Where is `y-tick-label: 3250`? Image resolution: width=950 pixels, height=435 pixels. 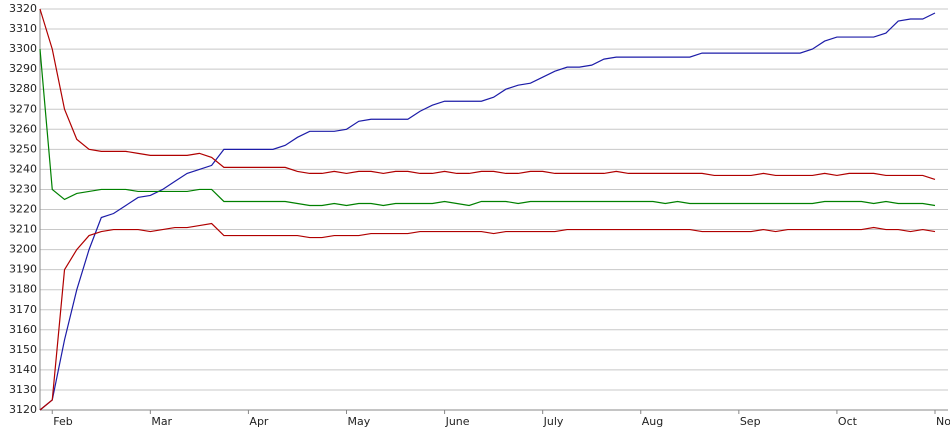 y-tick-label: 3250 is located at coordinates (23, 148).